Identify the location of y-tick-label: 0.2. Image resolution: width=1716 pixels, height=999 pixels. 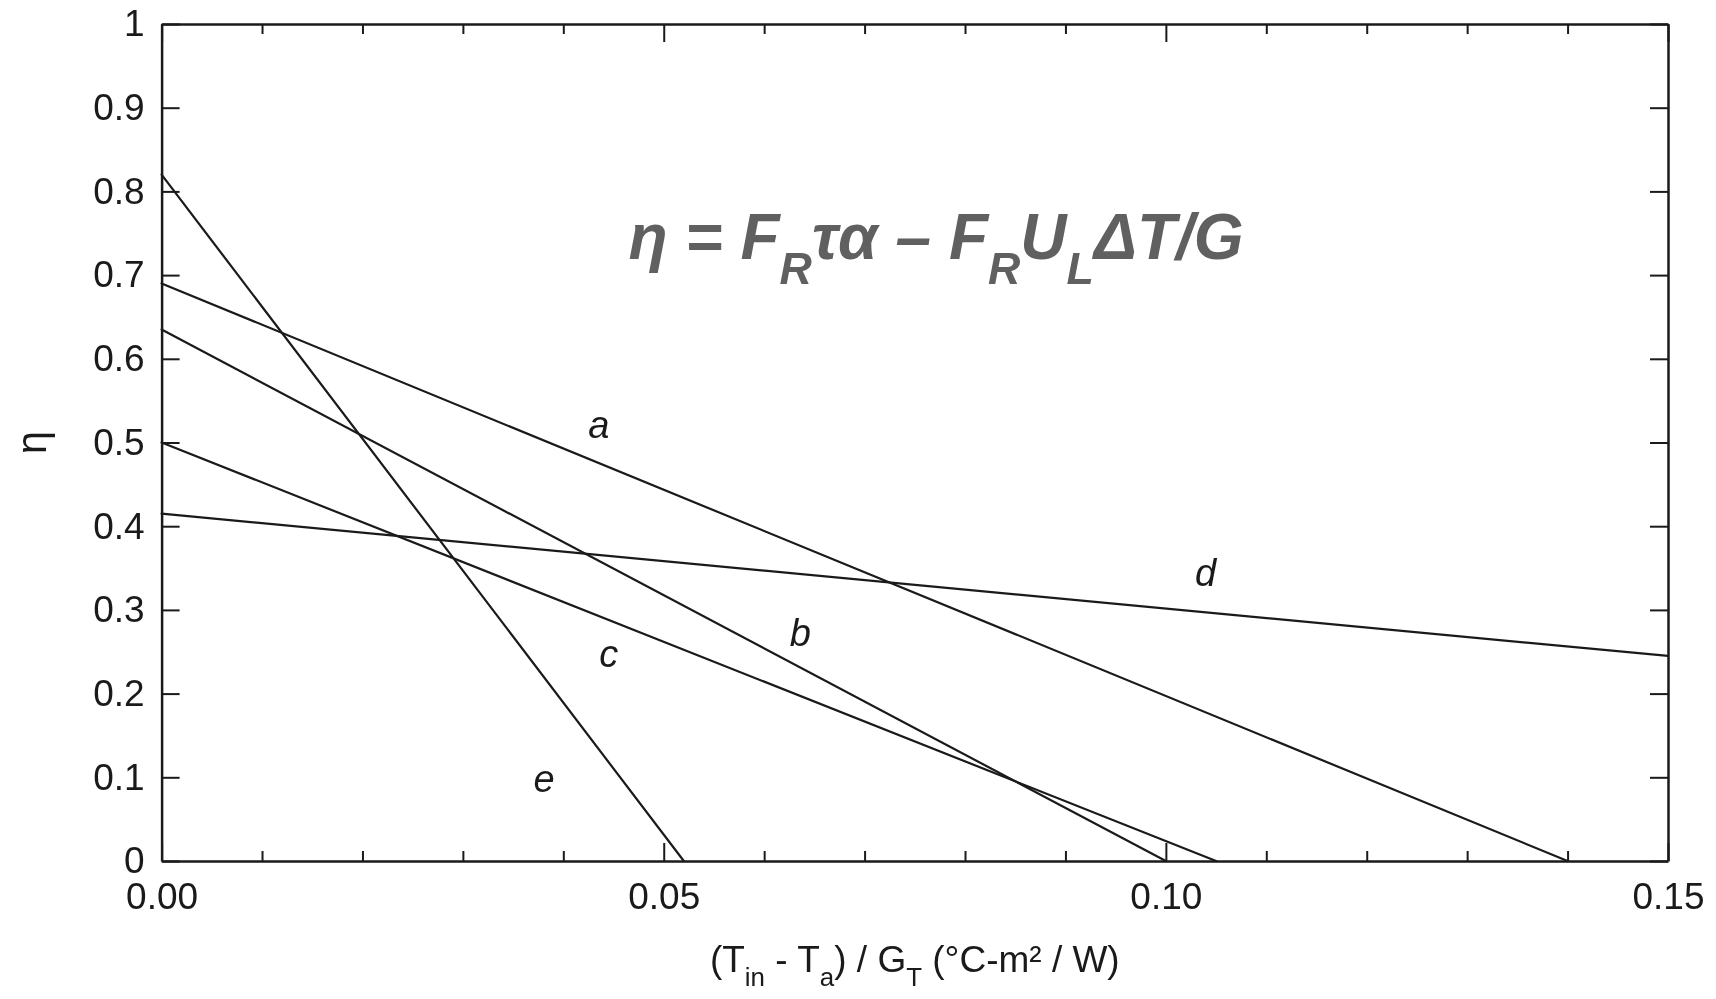
(119, 693).